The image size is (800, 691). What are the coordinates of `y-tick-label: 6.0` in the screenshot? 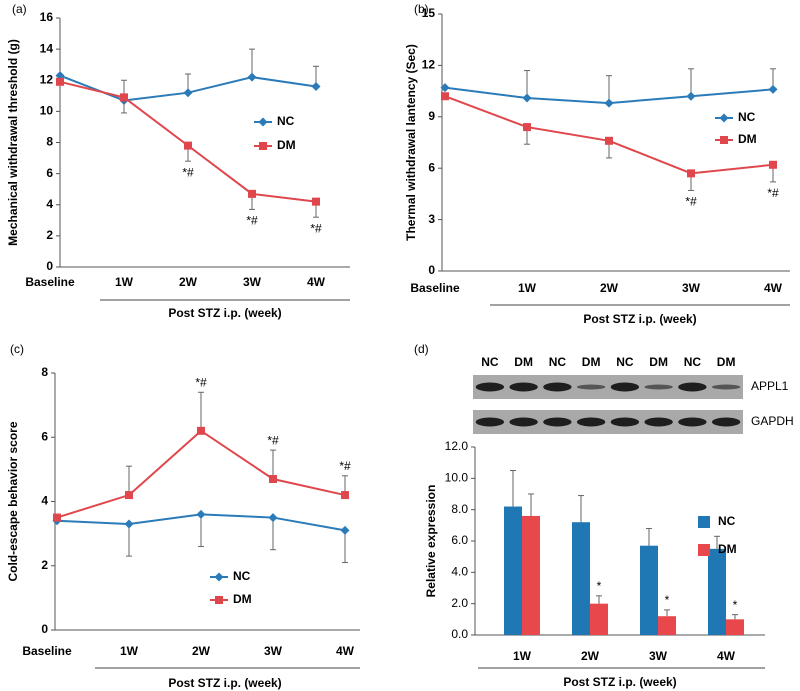 It's located at (459, 540).